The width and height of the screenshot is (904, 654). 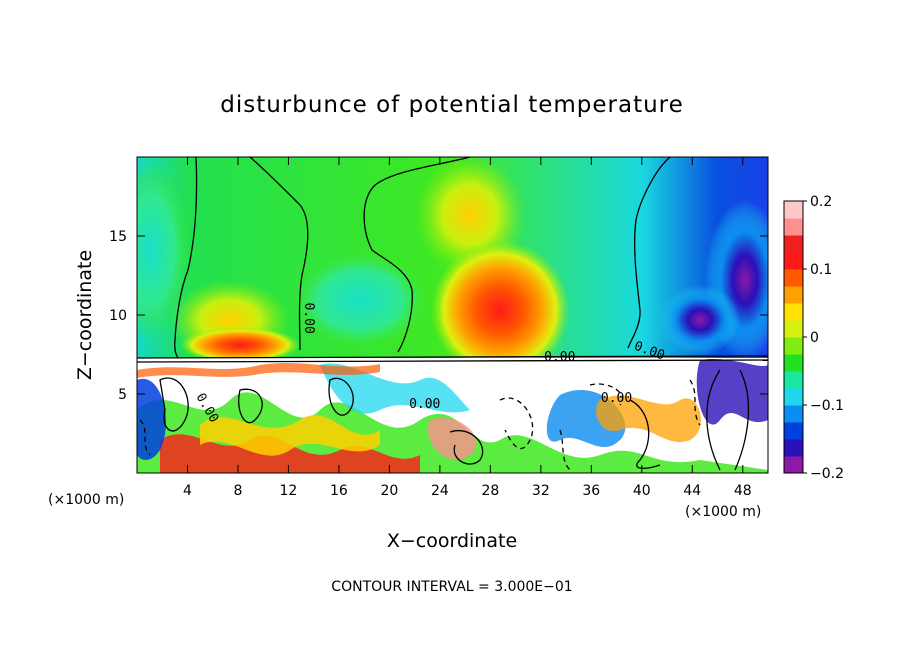 I want to click on colorbar-axis: 0.2 0.1 0 −0.1 −0.2, so click(x=823, y=338).